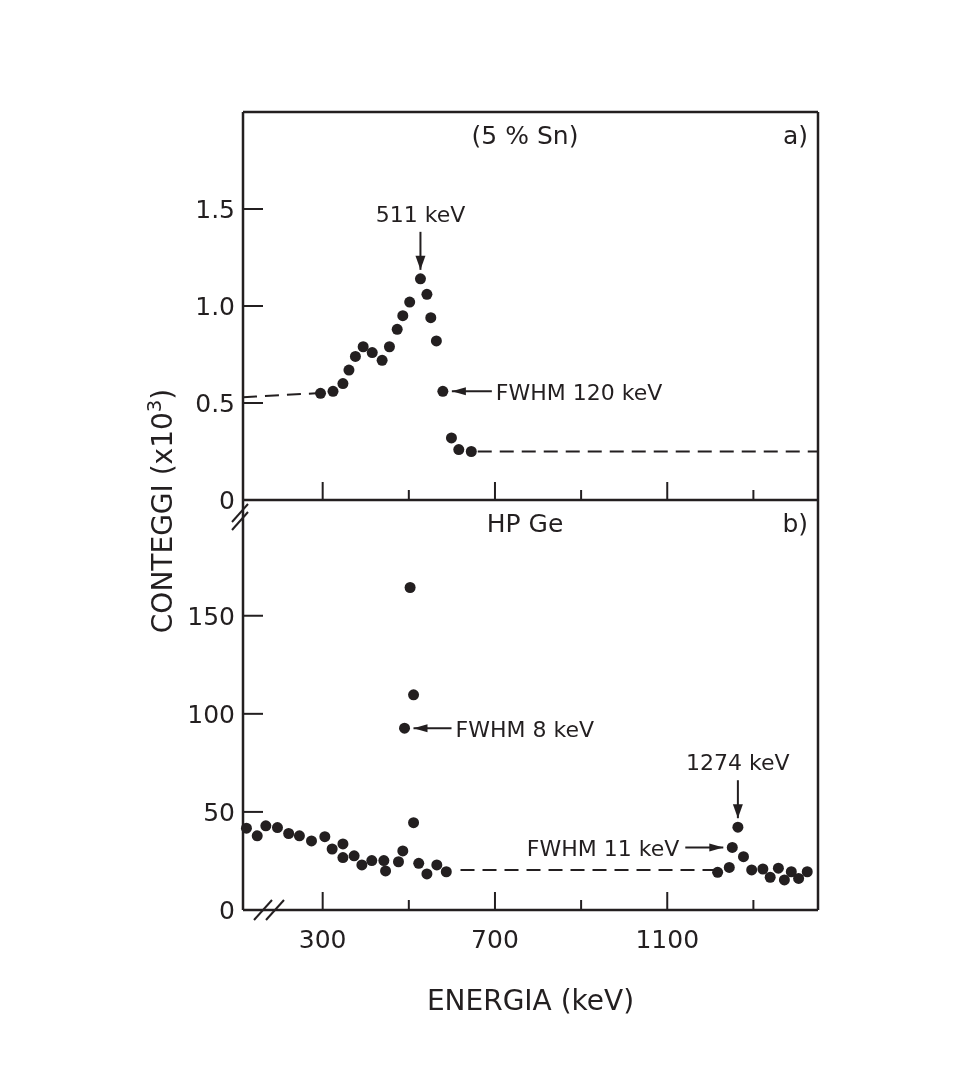  What do you see at coordinates (219, 812) in the screenshot?
I see `y-tick-label: 50` at bounding box center [219, 812].